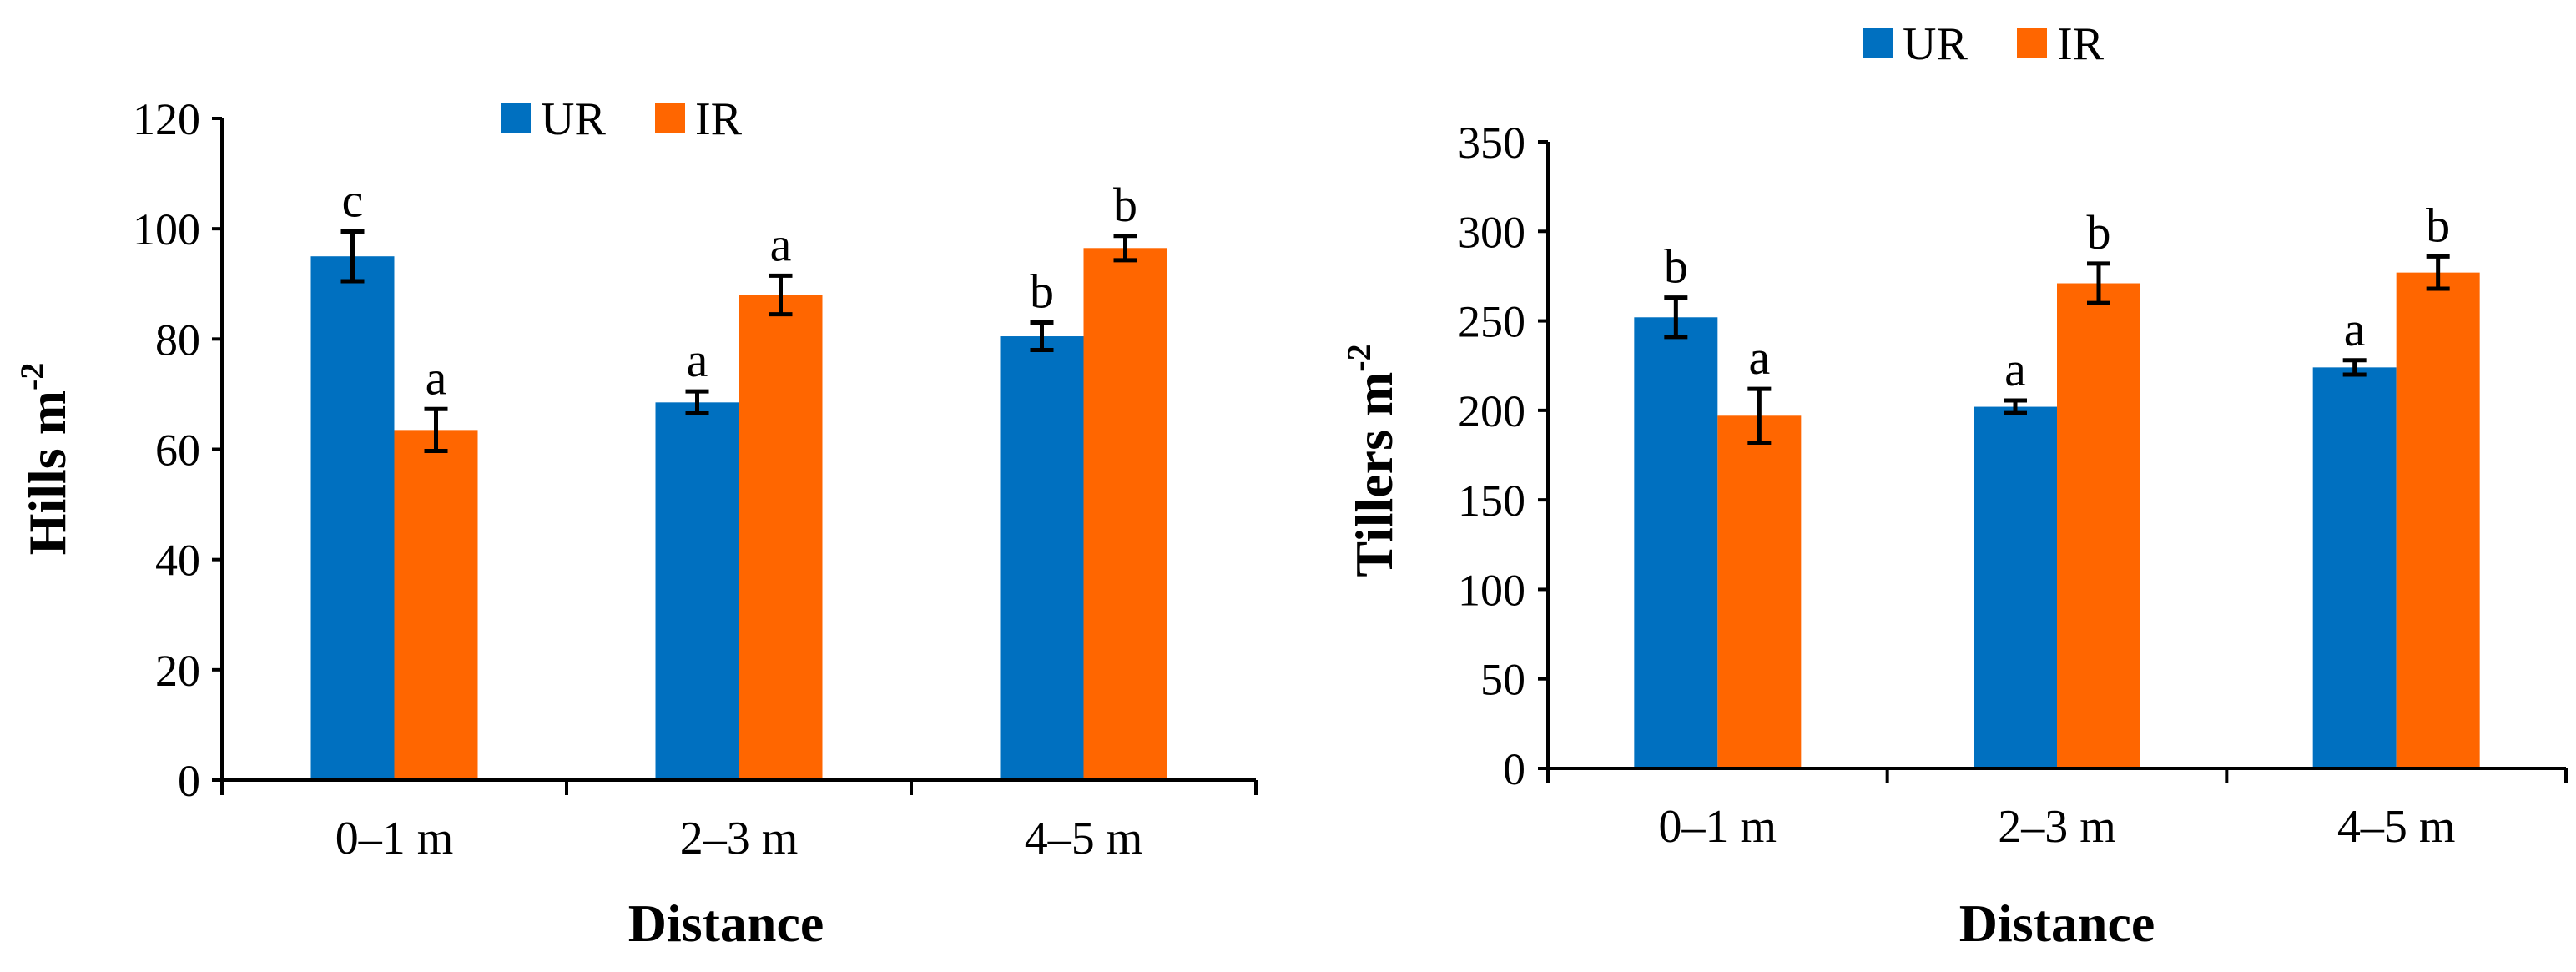 The image size is (2576, 972). Describe the element at coordinates (1491, 232) in the screenshot. I see `y-tick-label: 300` at that location.